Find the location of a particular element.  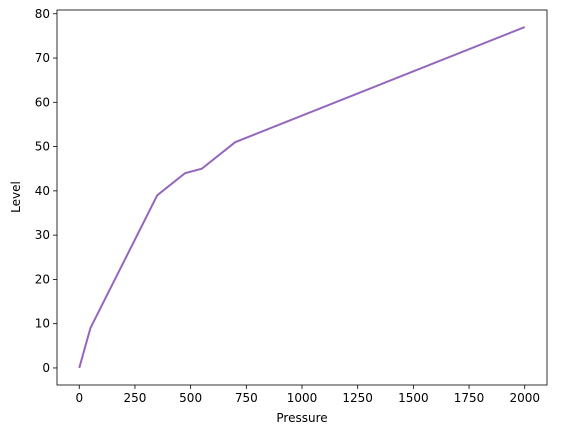

y-tick-label: 40 is located at coordinates (42, 191).